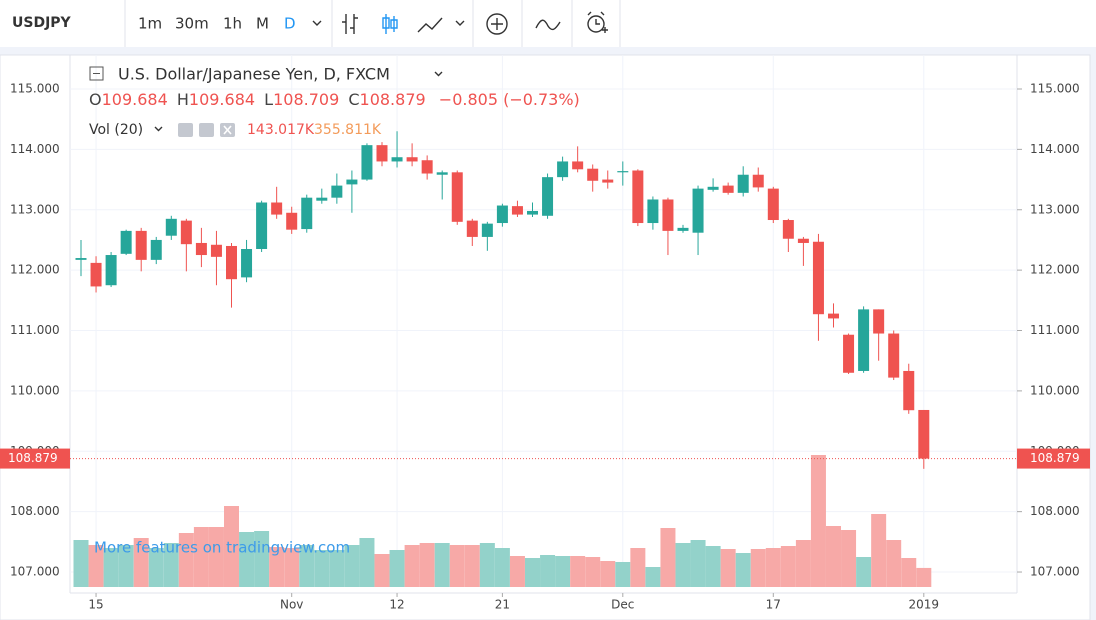 Image resolution: width=1096 pixels, height=620 pixels. I want to click on compare-icon, so click(548, 25).